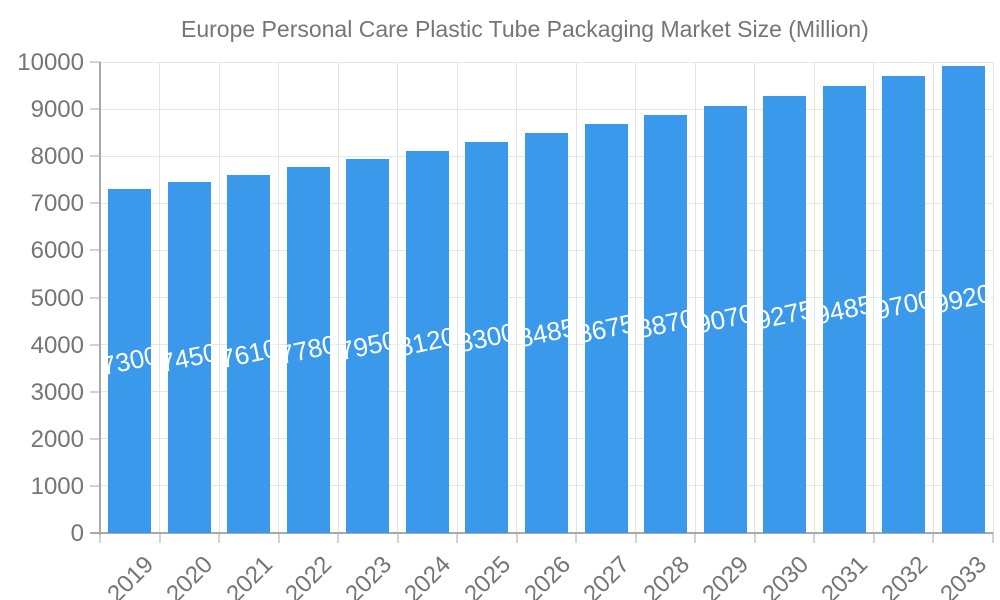  Describe the element at coordinates (57, 345) in the screenshot. I see `y-axis-tick-label: 4000` at that location.